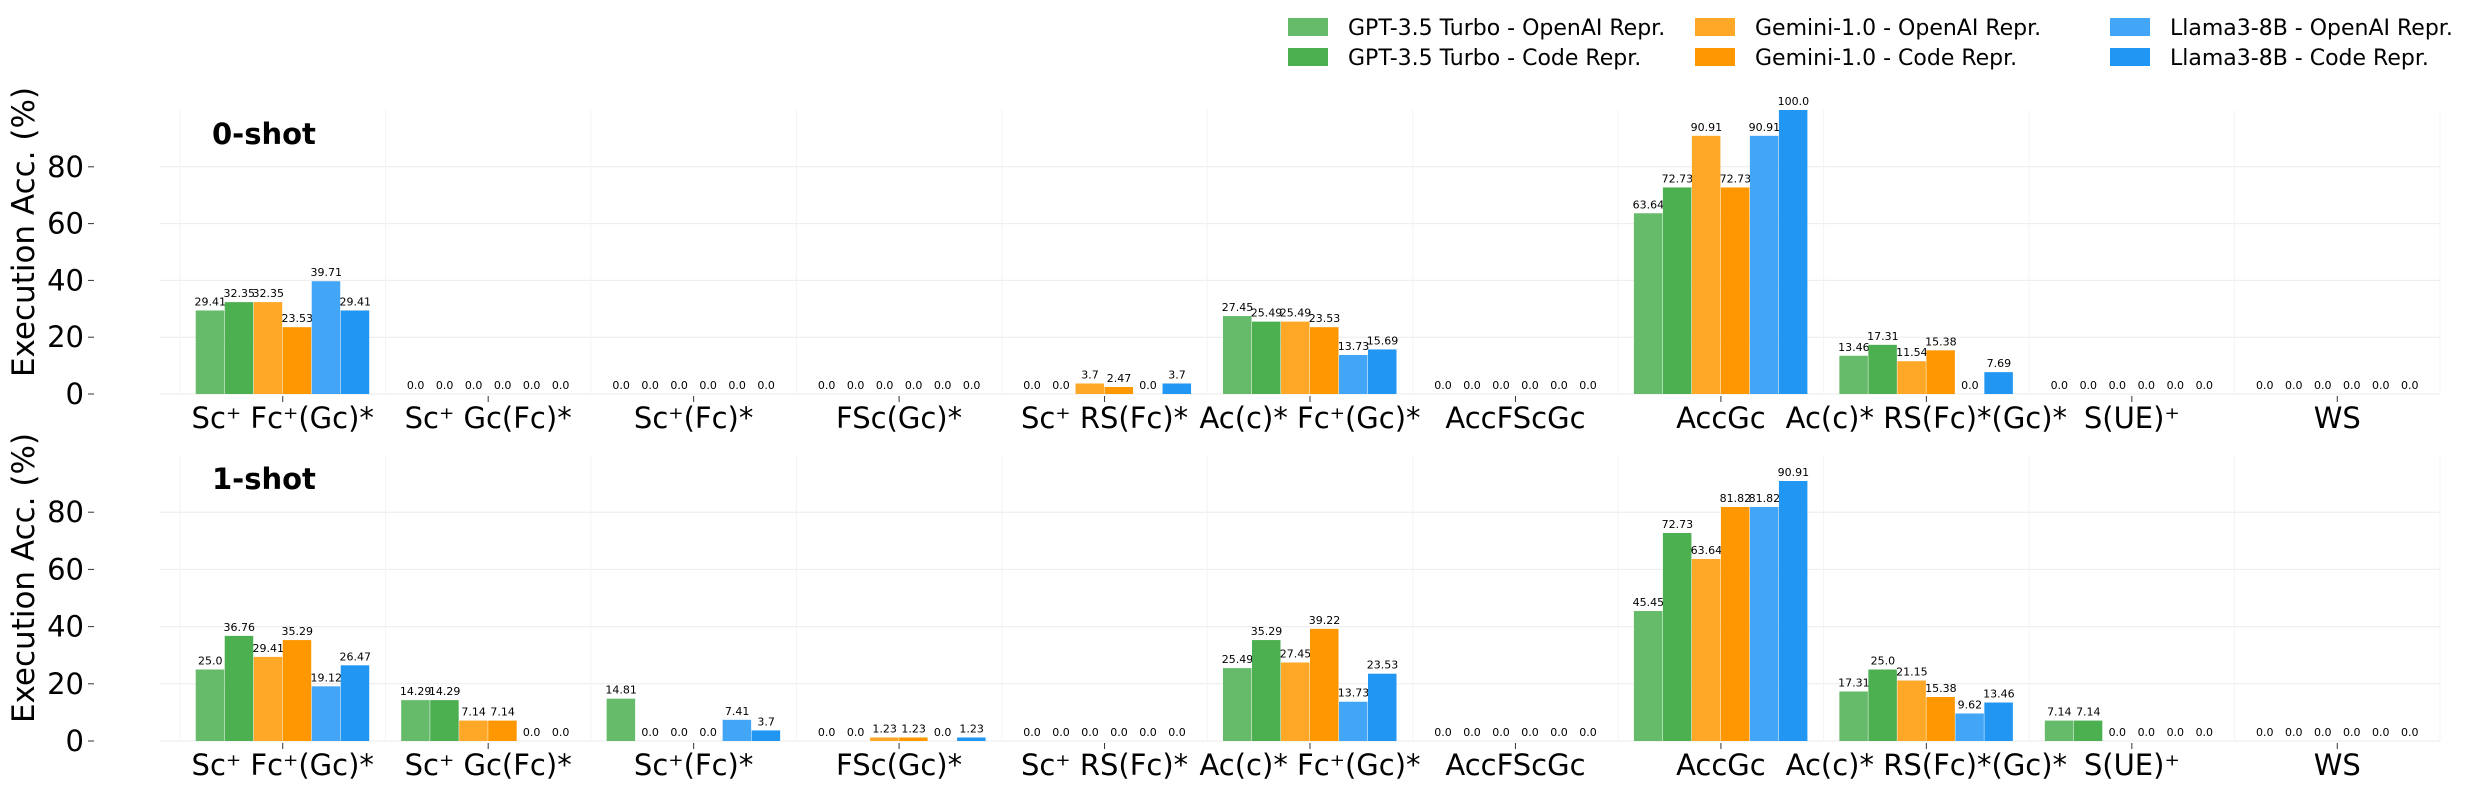  I want to click on data-label: 11.54, so click(1912, 352).